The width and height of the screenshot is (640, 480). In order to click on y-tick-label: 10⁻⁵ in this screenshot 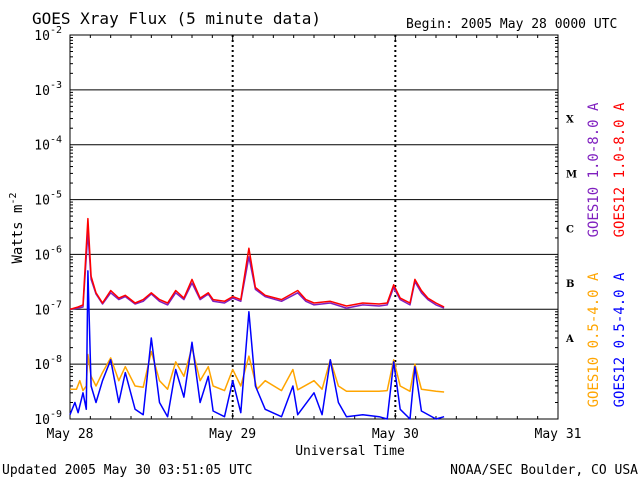, I will do `click(48, 199)`.